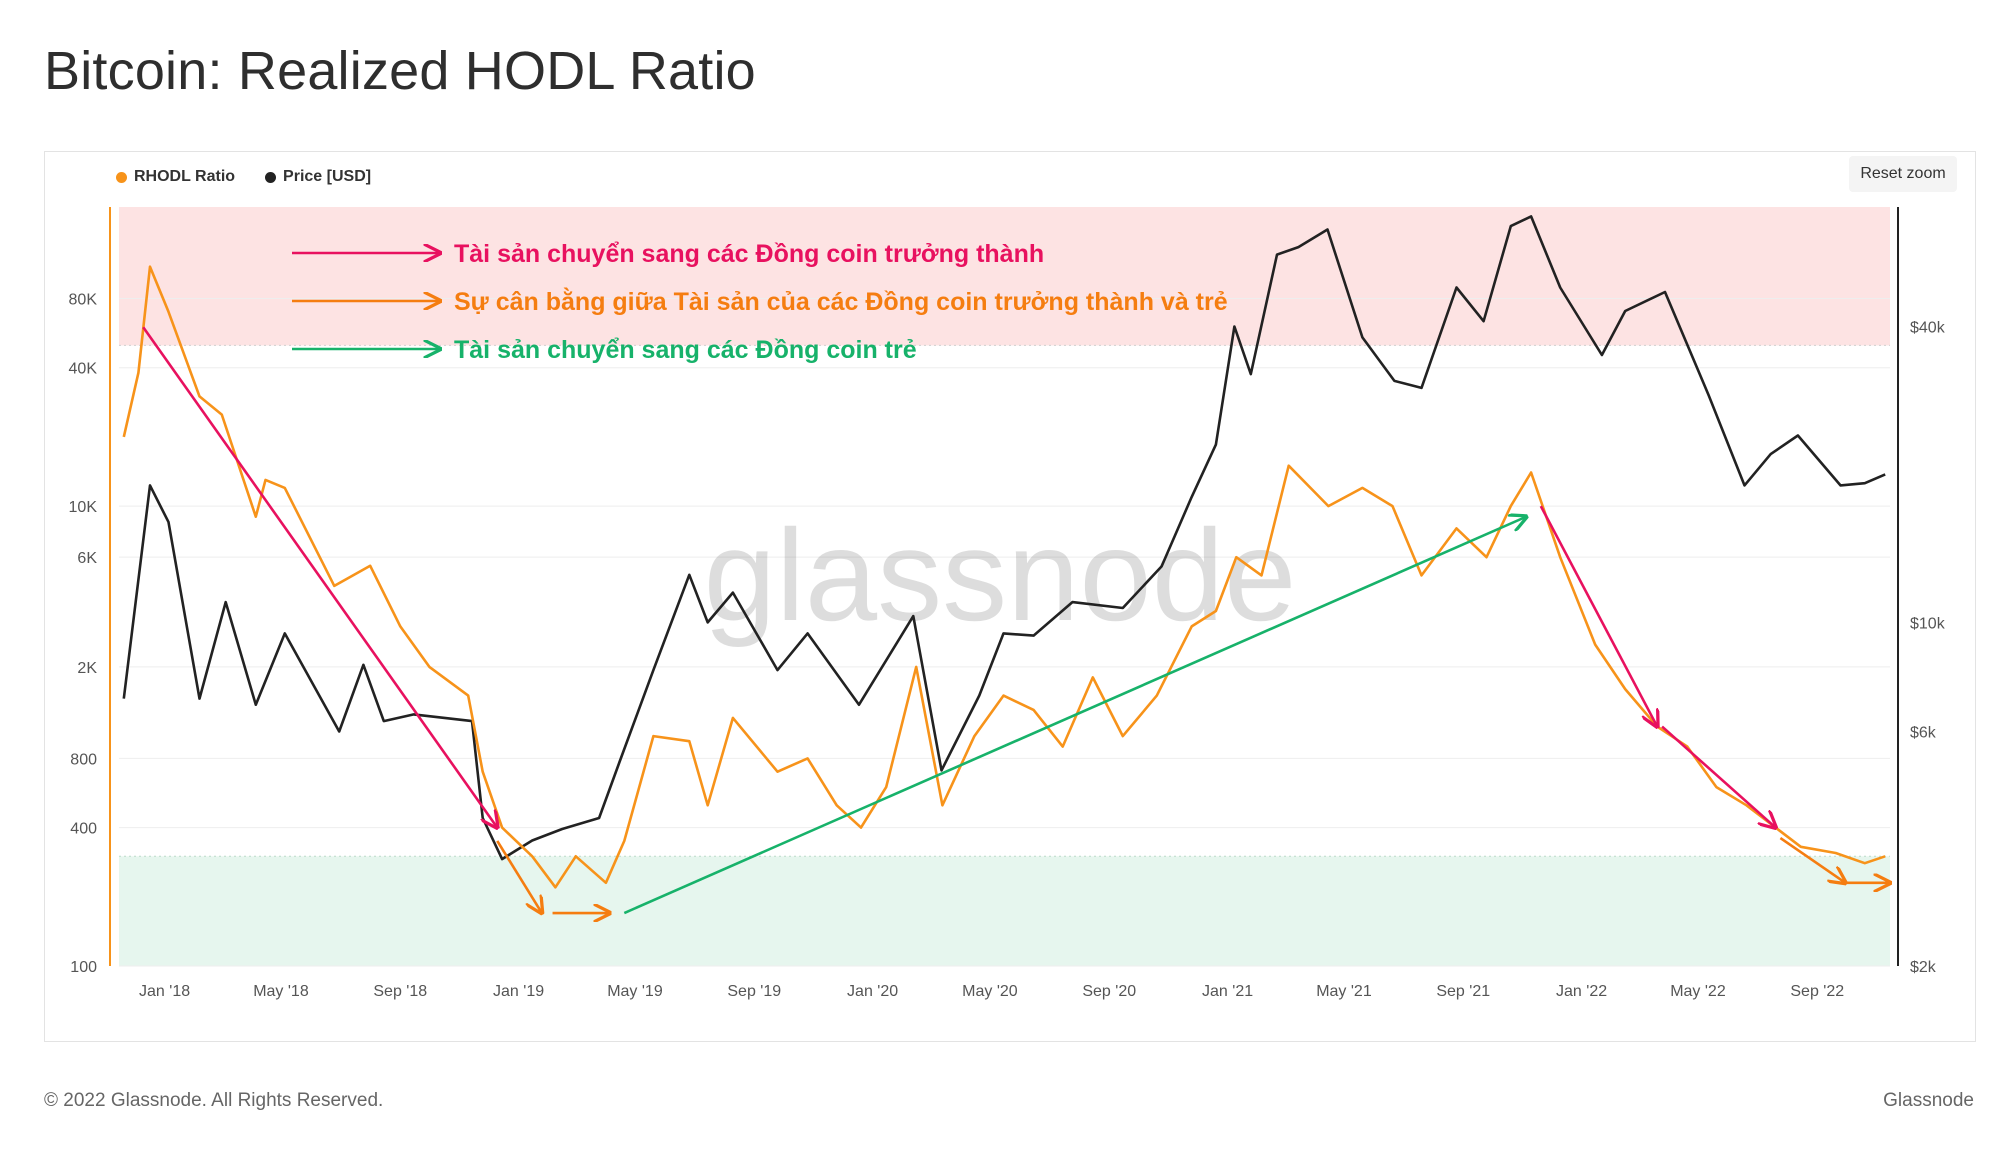 This screenshot has width=2000, height=1153. I want to click on legend-label-rhodl: RHODL Ratio, so click(185, 176).